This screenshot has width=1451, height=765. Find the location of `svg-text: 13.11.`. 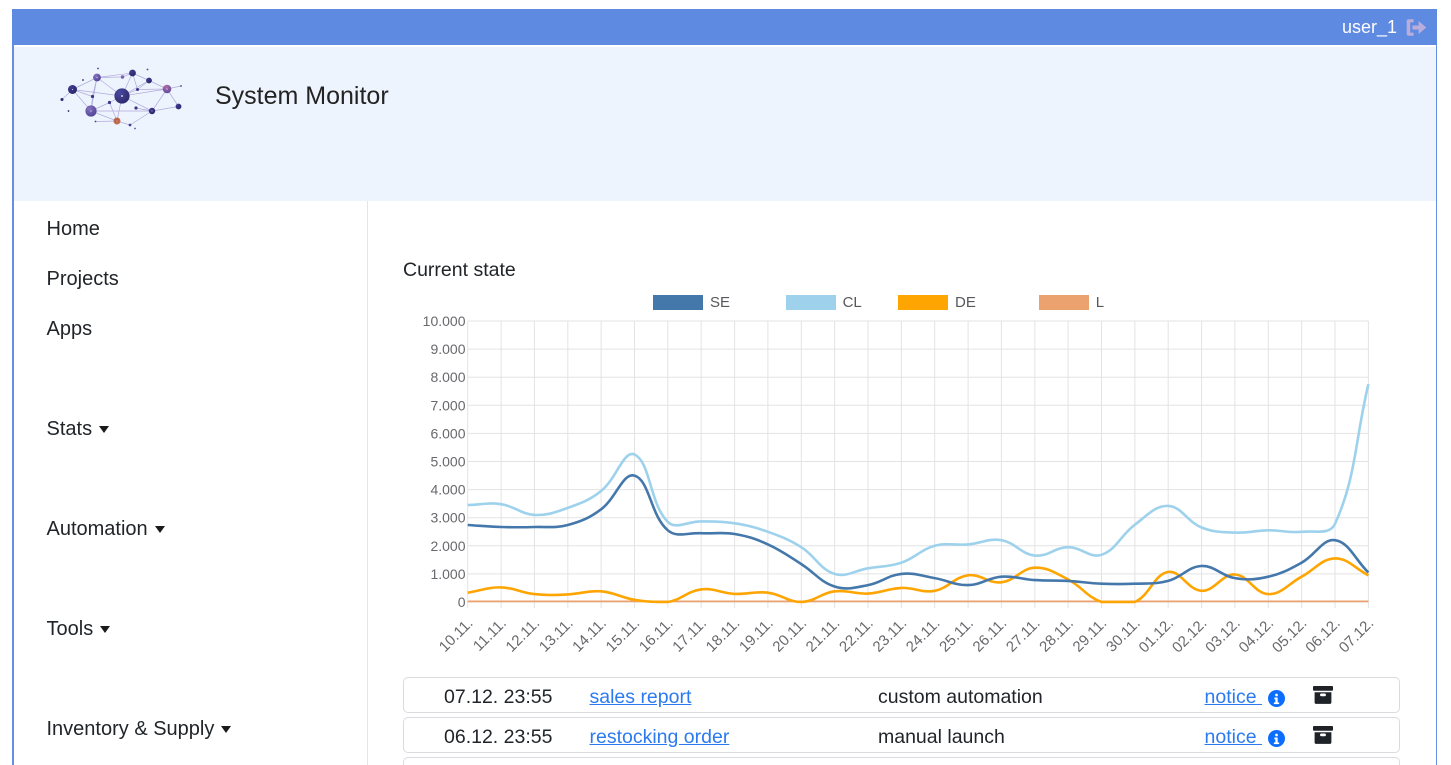

svg-text: 13.11. is located at coordinates (556, 635).